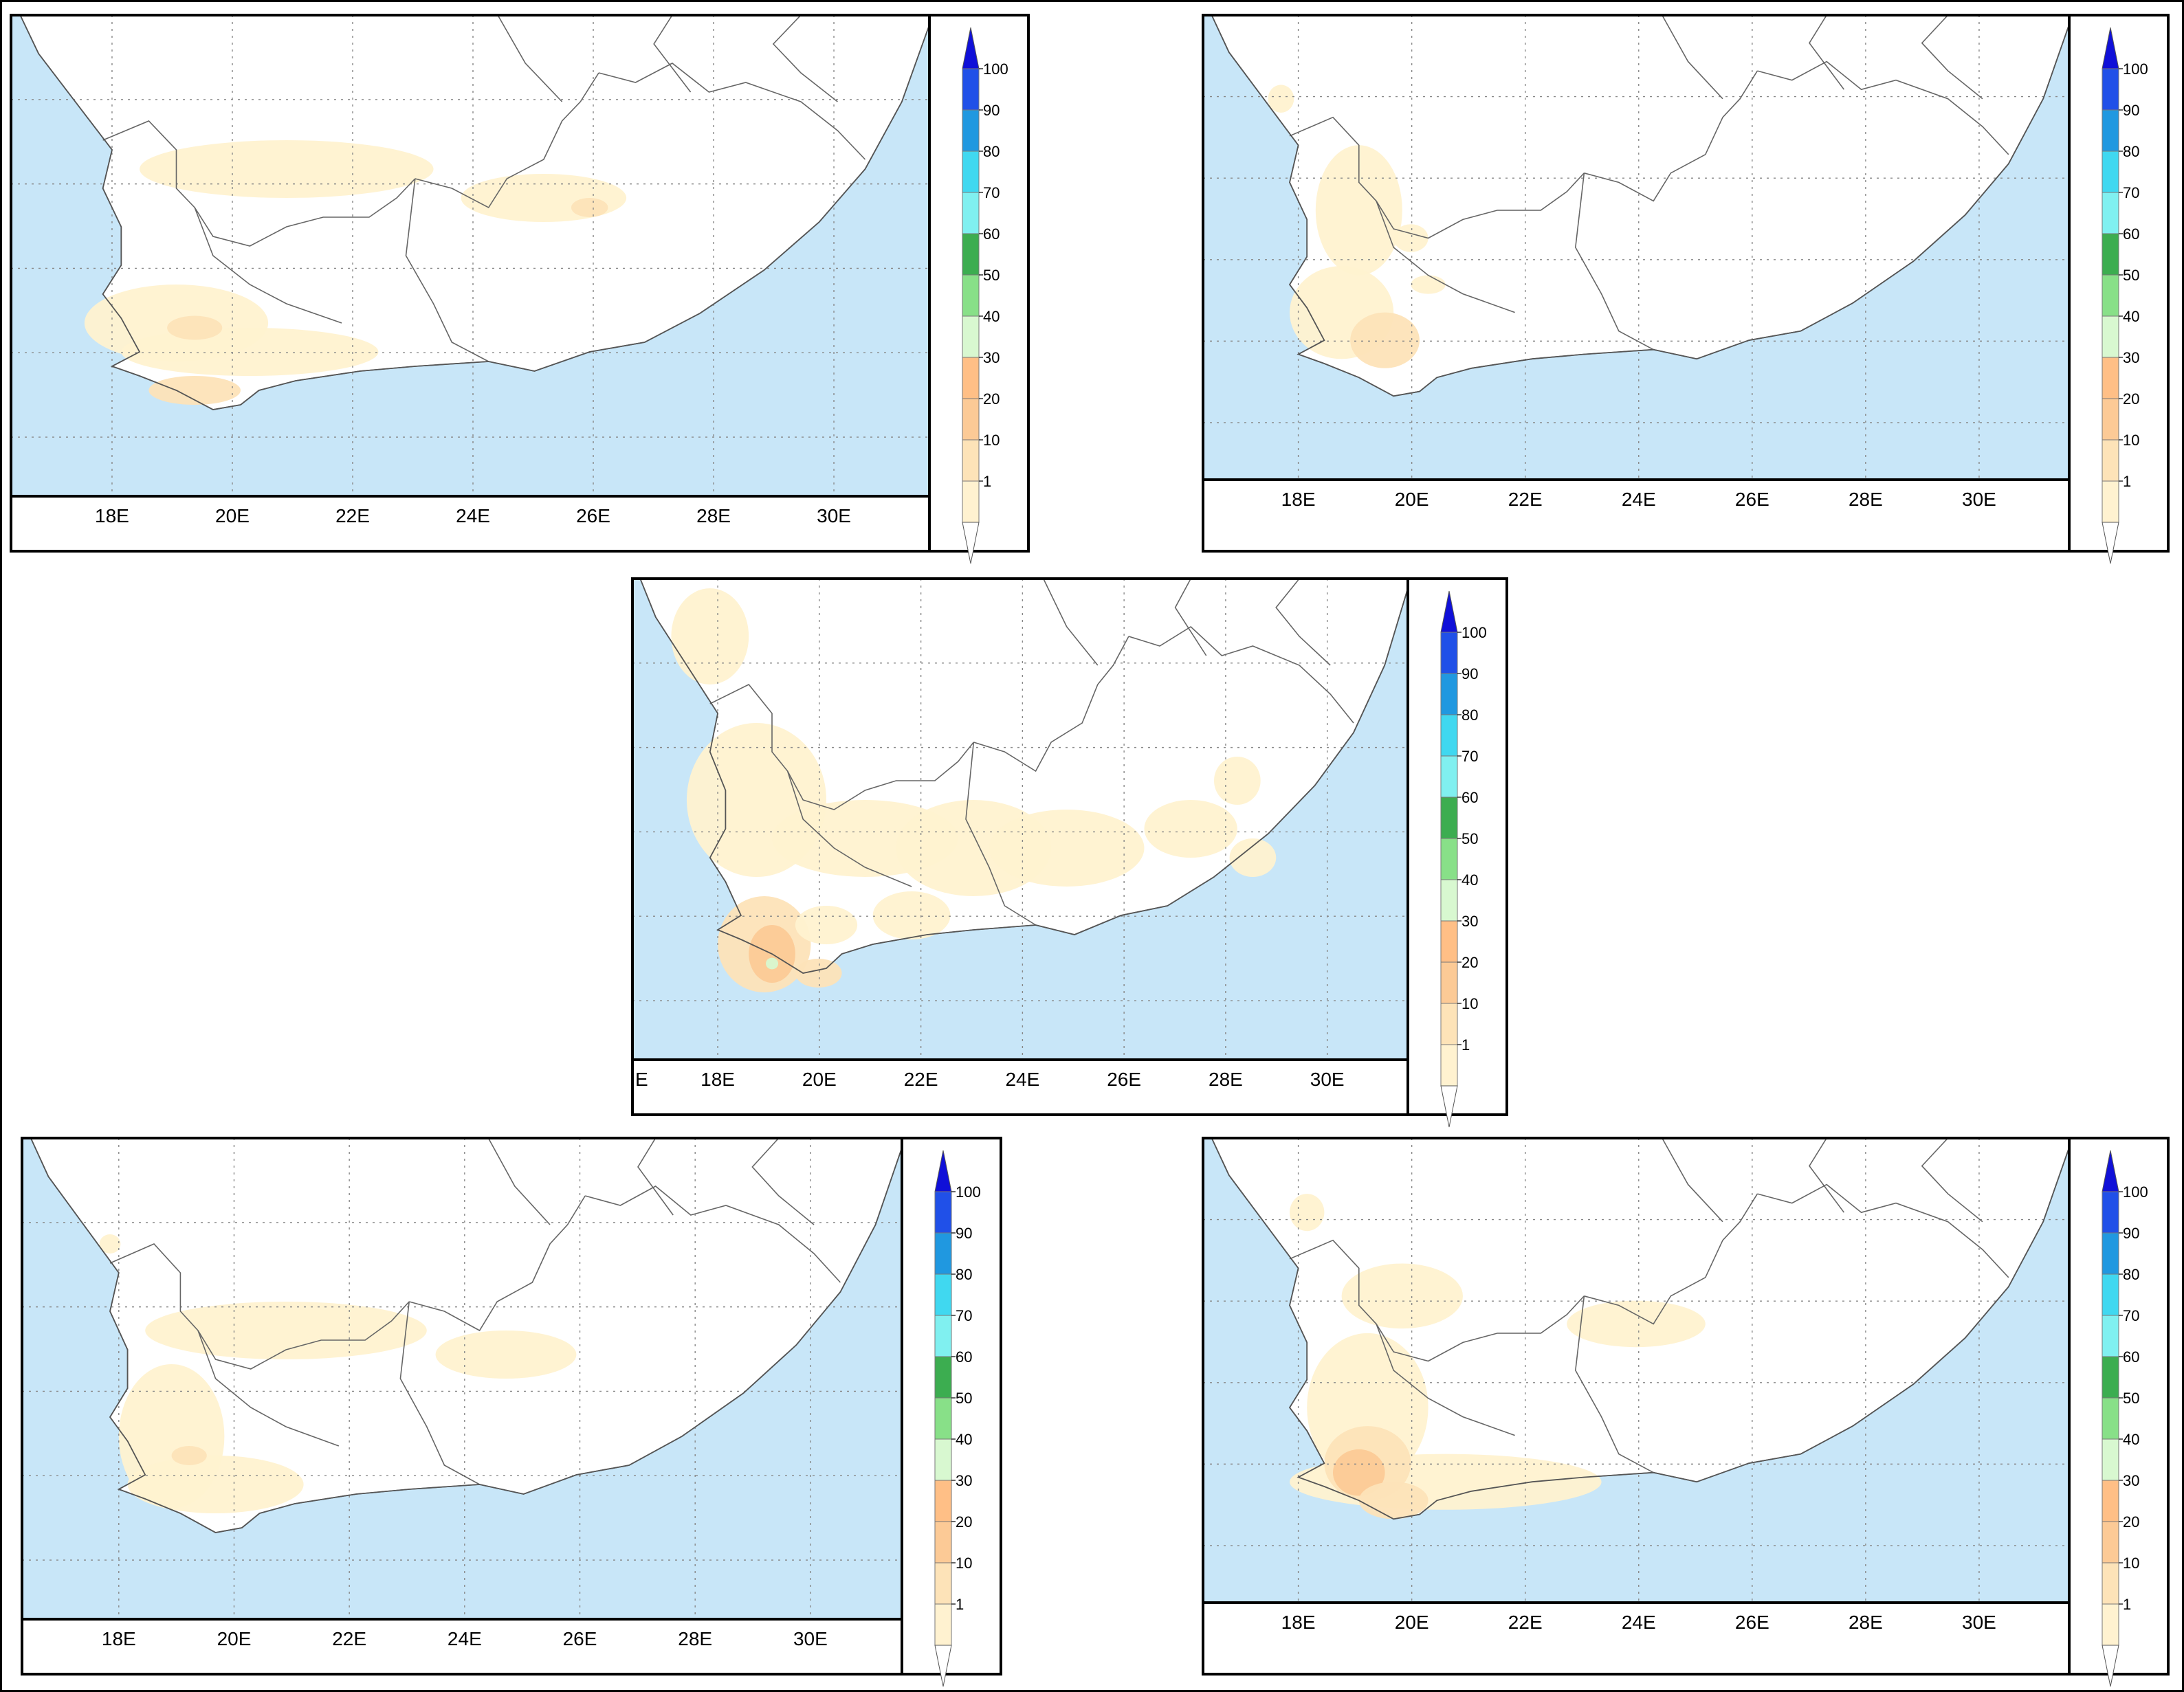  What do you see at coordinates (641, 1079) in the screenshot?
I see `lon-tick-label: E` at bounding box center [641, 1079].